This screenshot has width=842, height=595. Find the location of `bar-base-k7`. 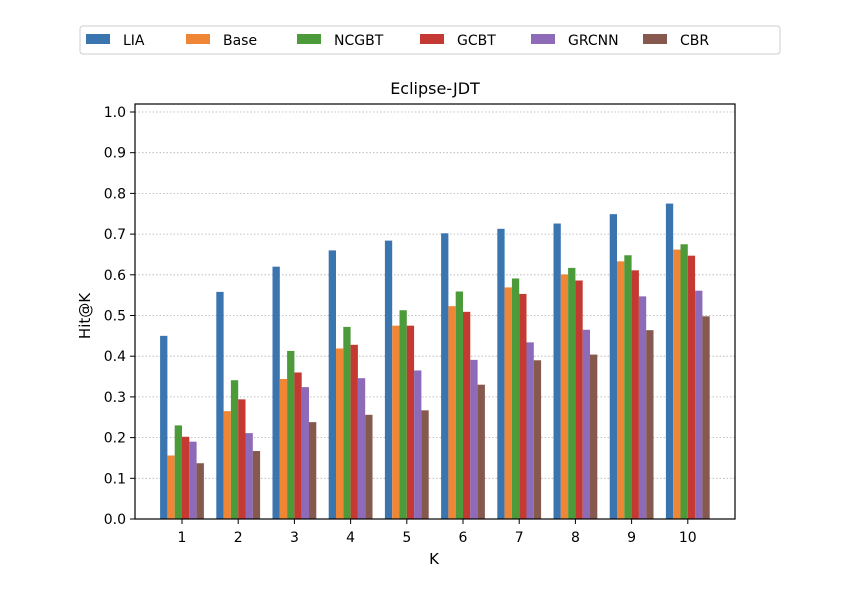

bar-base-k7 is located at coordinates (508, 403).